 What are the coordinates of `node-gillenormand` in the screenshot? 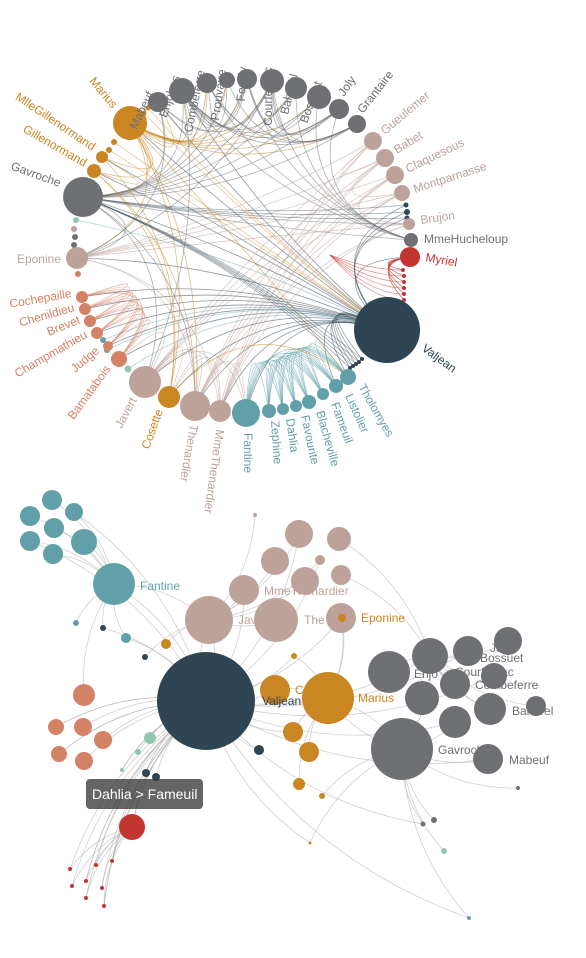 It's located at (94, 171).